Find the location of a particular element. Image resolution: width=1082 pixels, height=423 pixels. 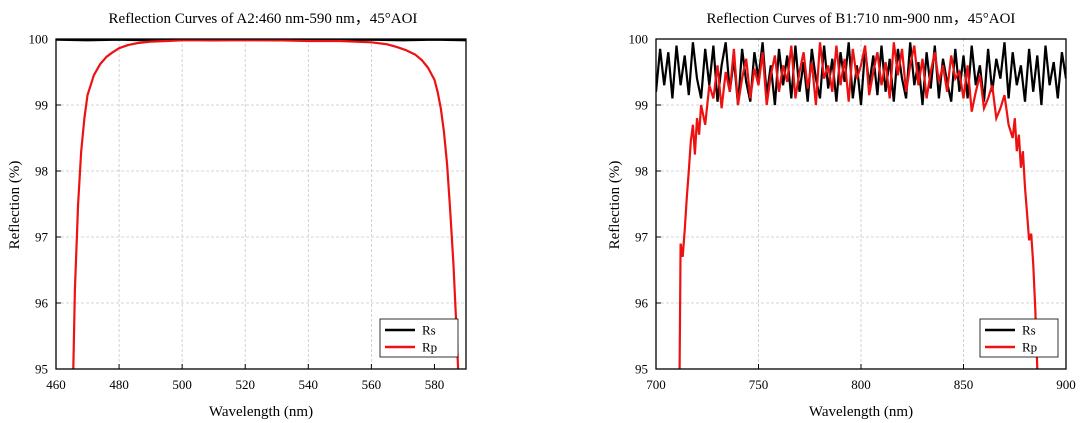

x-tick-label: 520 is located at coordinates (245, 384).